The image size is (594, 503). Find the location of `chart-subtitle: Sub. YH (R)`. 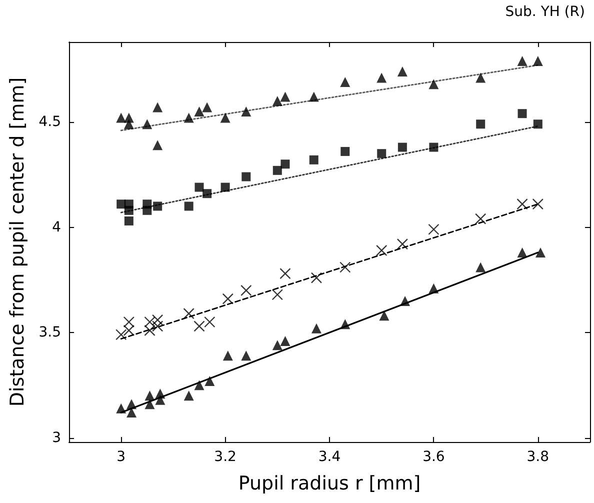

chart-subtitle: Sub. YH (R) is located at coordinates (545, 12).